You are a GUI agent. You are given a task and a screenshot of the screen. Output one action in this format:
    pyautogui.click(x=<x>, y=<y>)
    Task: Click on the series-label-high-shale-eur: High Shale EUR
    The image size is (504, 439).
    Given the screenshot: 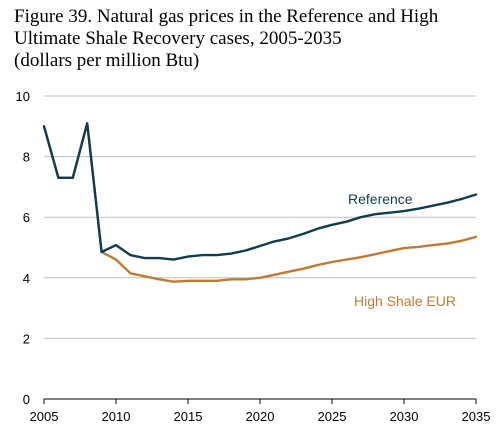 What is the action you would take?
    pyautogui.click(x=405, y=301)
    